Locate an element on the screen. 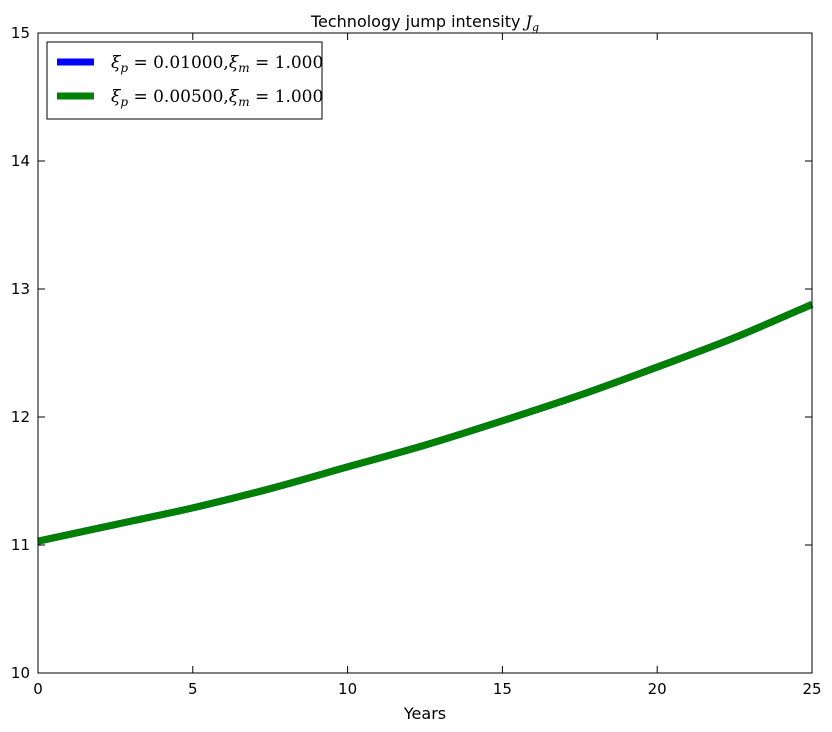 The height and width of the screenshot is (732, 832). y-tick-label: 12 is located at coordinates (20, 417).